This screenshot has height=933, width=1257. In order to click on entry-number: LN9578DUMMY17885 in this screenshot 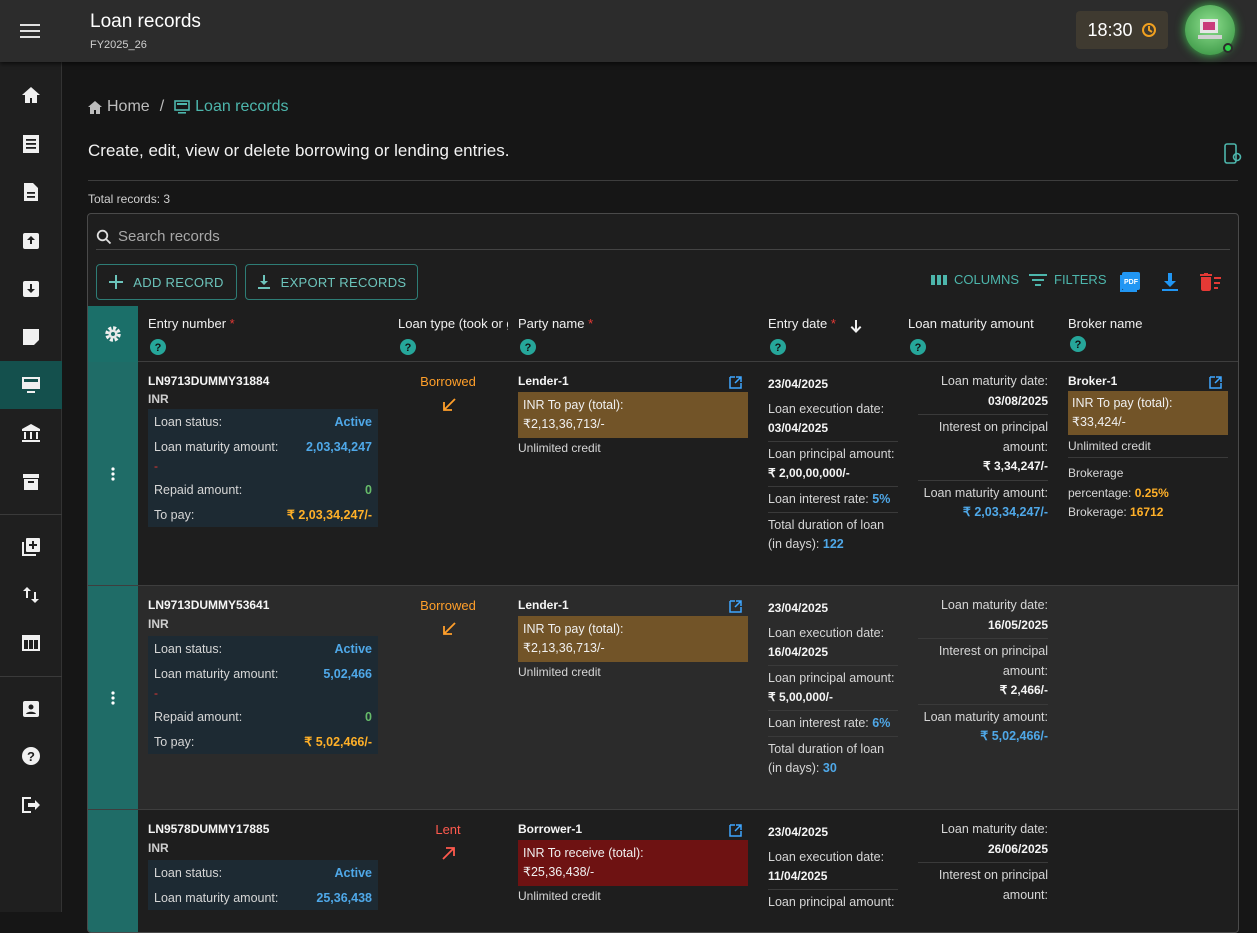, I will do `click(209, 829)`.